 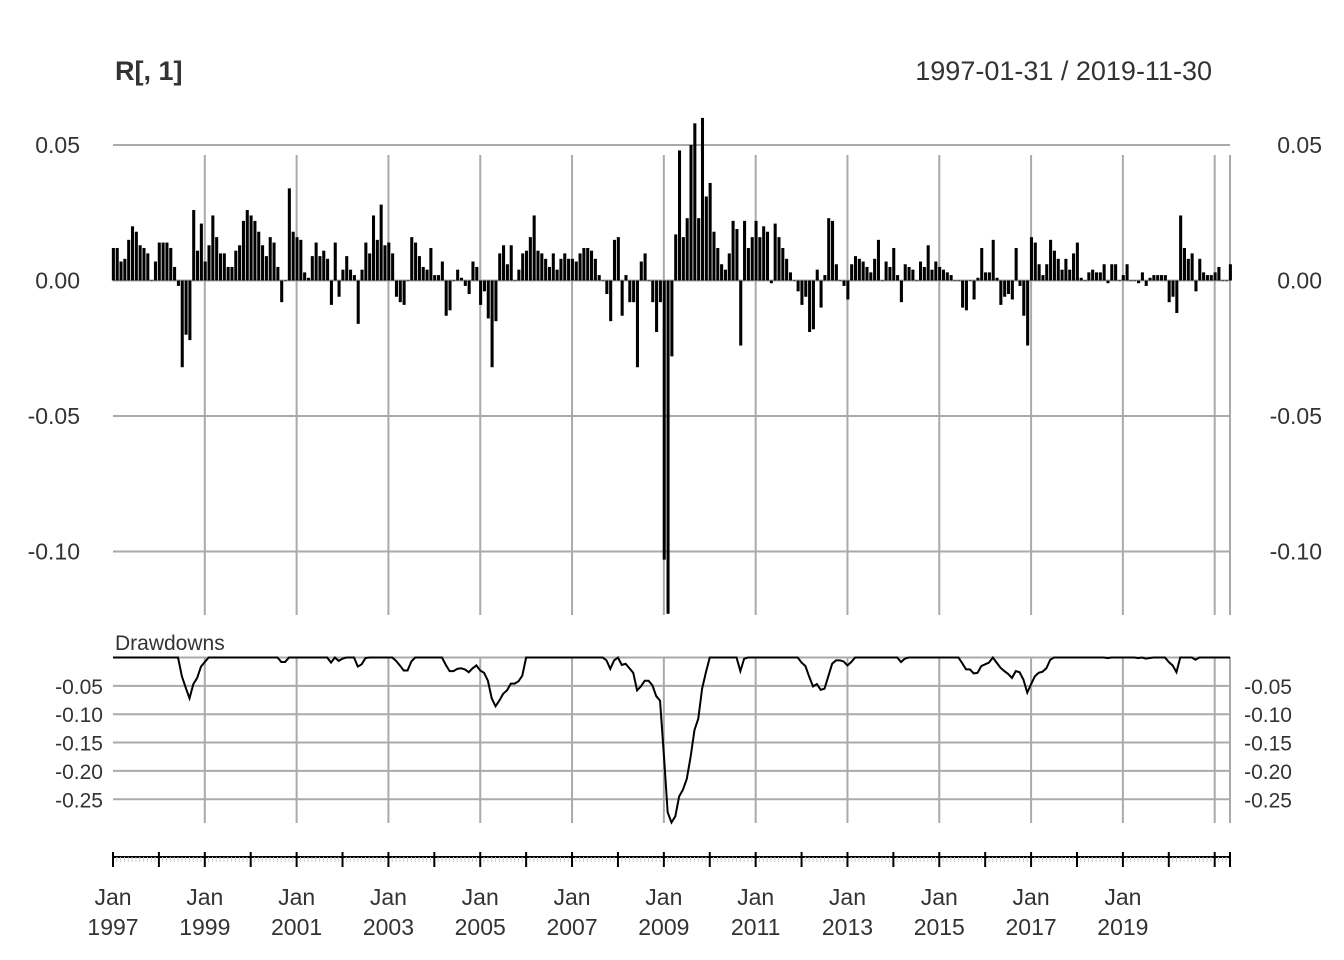 I want to click on x-tick-year-label: 2019, so click(x=1122, y=927).